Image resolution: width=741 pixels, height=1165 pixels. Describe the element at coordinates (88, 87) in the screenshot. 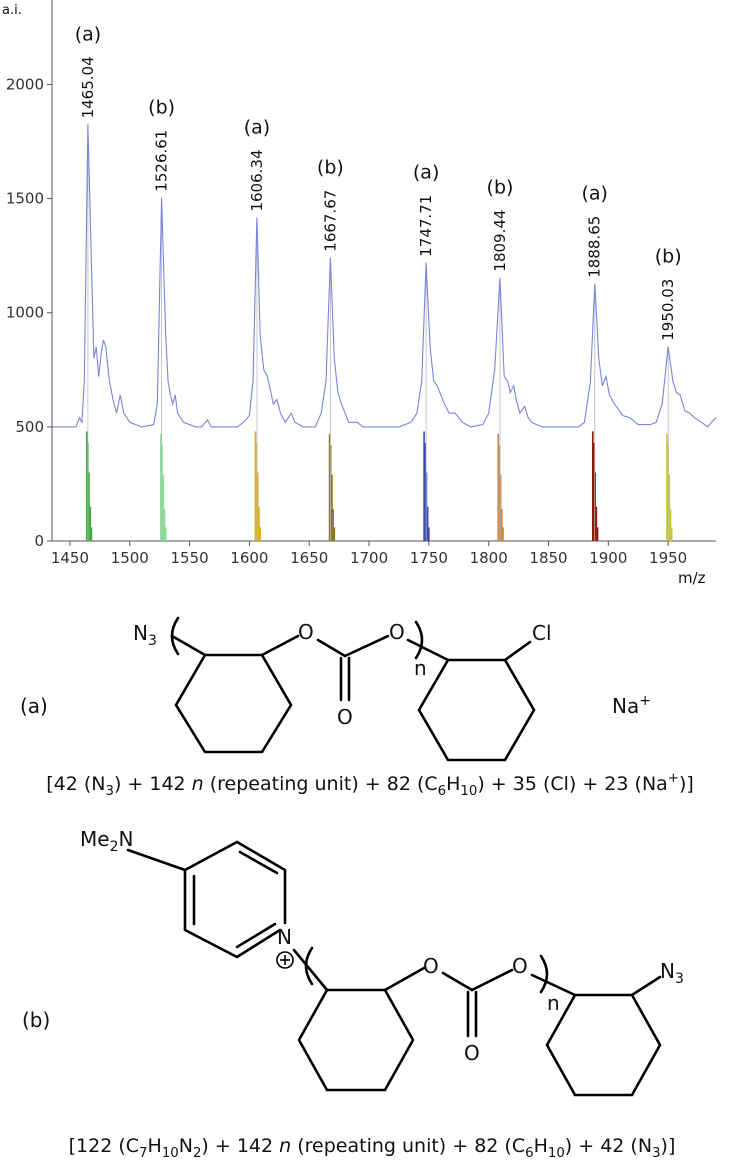

I see `peak-mass-label: 1465.04` at that location.